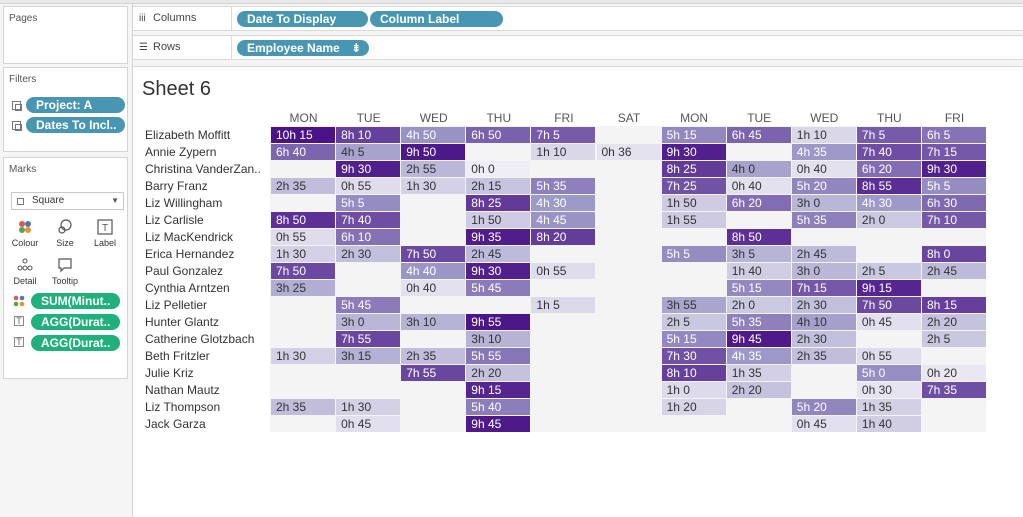  I want to click on row-header-employee: Liz Pelletier, so click(176, 305).